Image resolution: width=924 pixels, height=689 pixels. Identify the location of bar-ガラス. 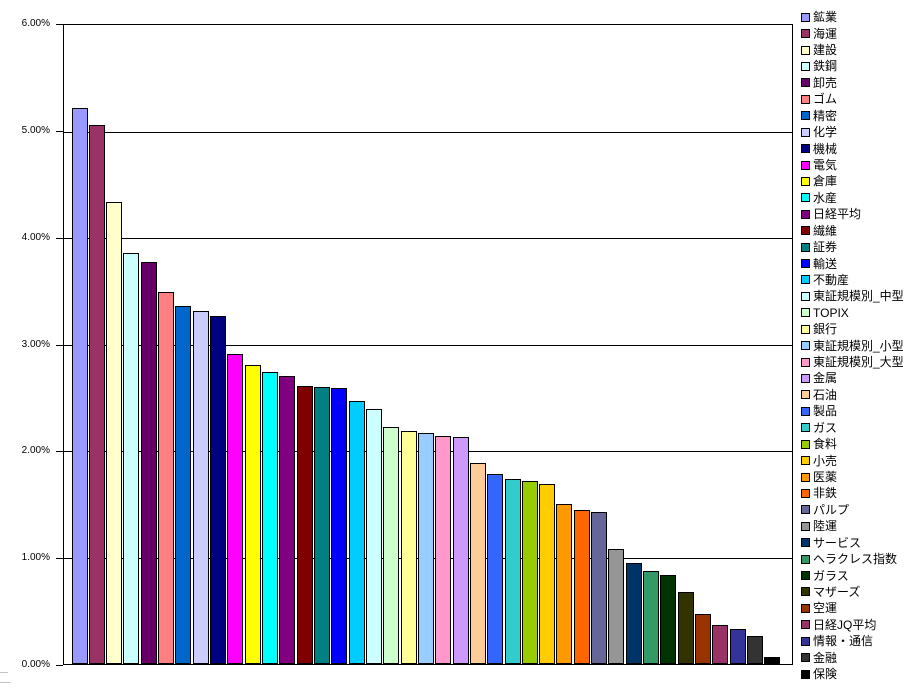
(668, 619).